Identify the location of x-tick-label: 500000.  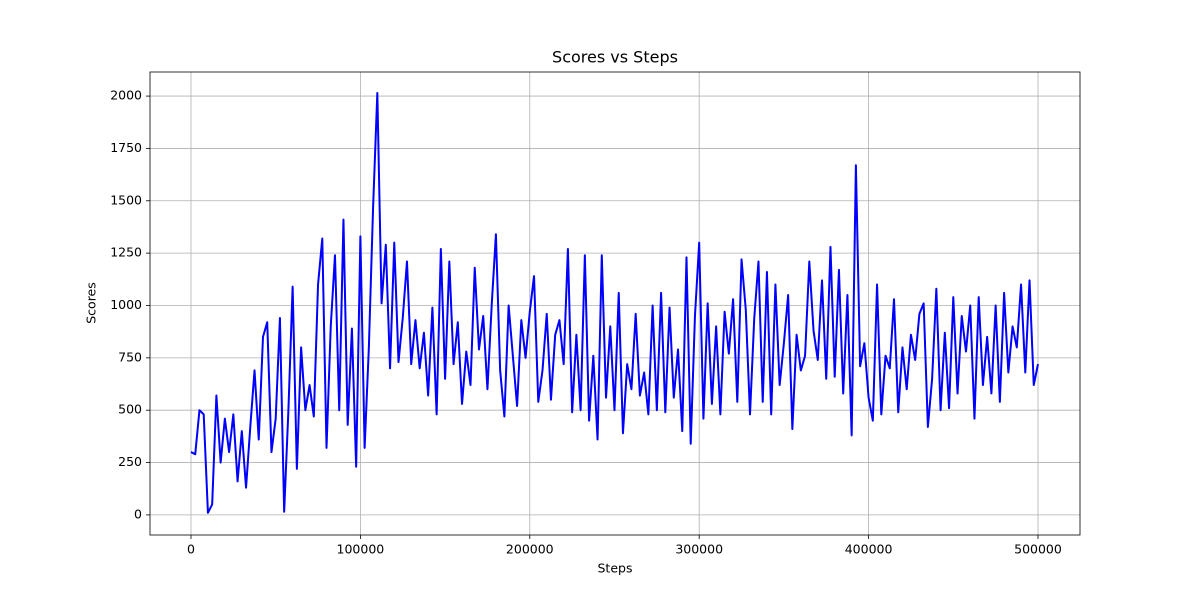
(1038, 549).